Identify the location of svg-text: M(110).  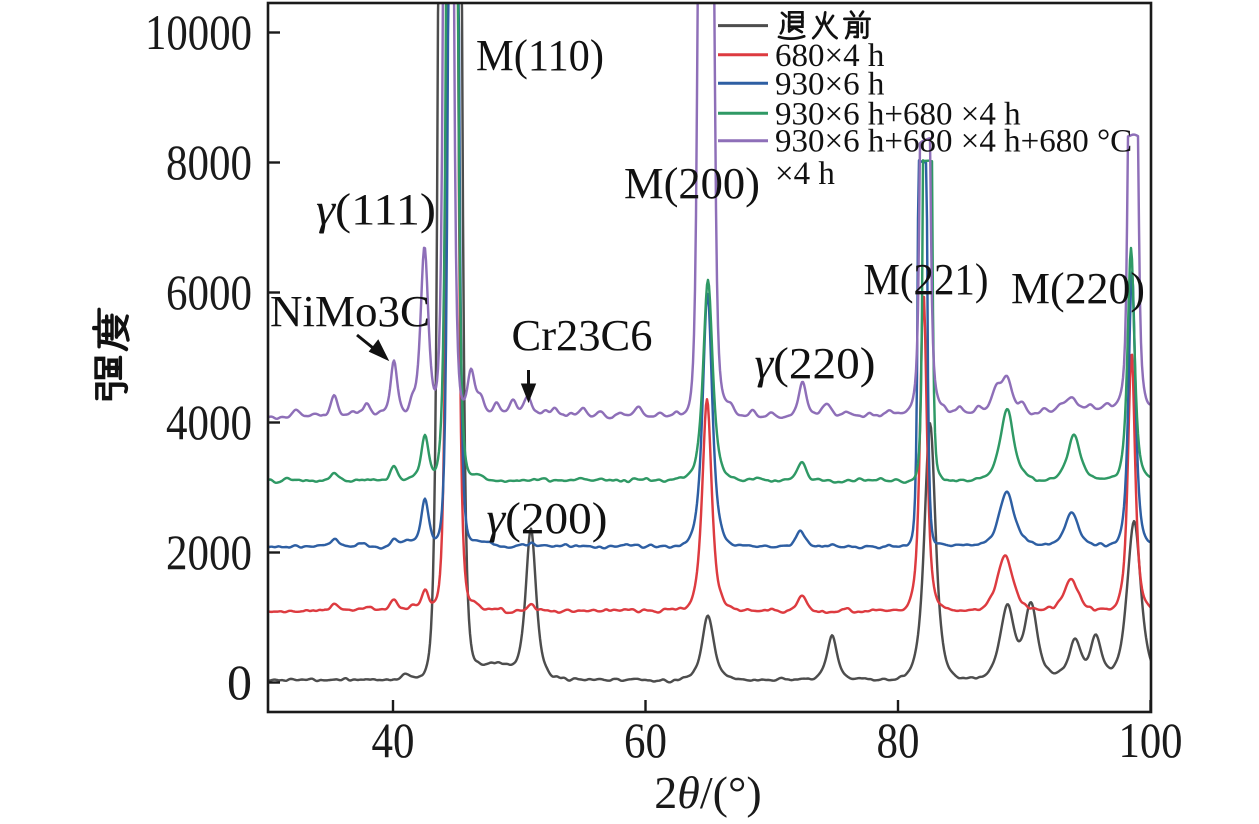
(540, 55).